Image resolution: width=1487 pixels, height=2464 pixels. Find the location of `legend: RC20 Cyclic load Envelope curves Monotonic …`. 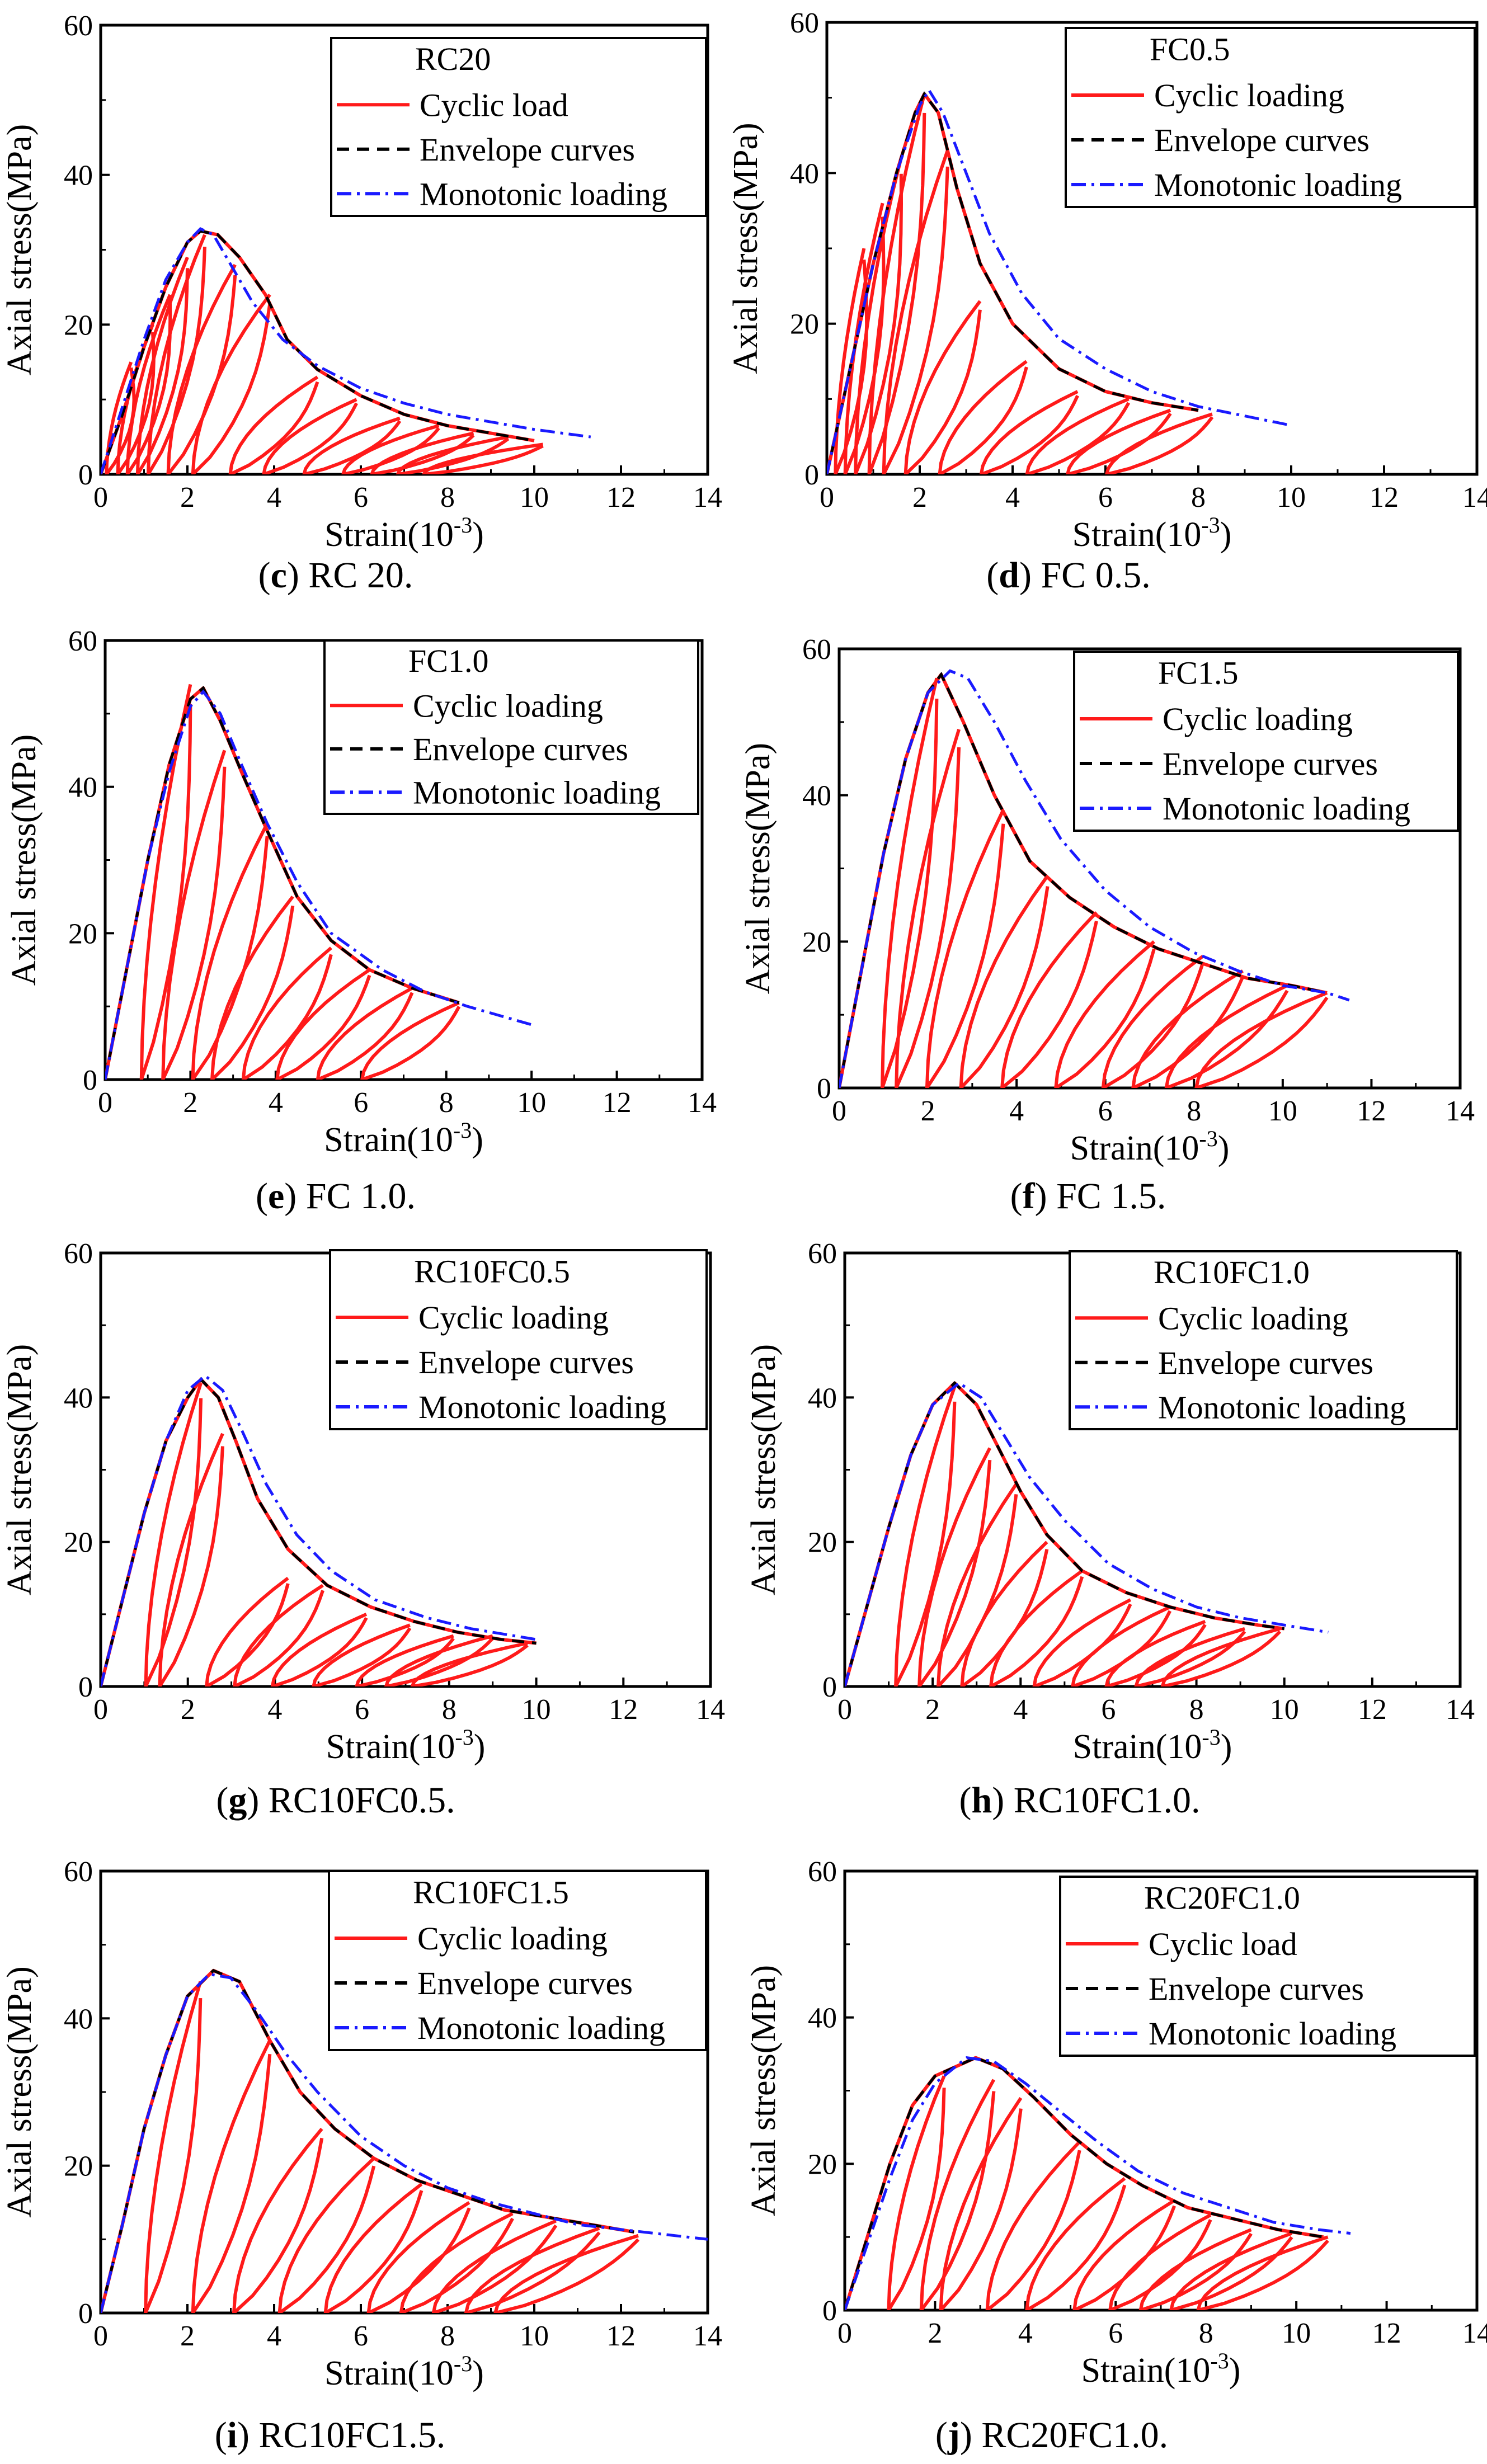

legend: RC20 Cyclic load Envelope curves Monotonic … is located at coordinates (518, 127).